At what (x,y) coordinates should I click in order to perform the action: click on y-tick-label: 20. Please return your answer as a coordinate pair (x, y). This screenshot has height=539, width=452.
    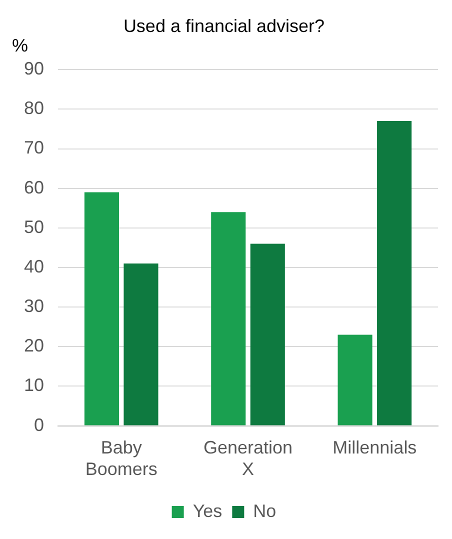
    Looking at the image, I should click on (34, 346).